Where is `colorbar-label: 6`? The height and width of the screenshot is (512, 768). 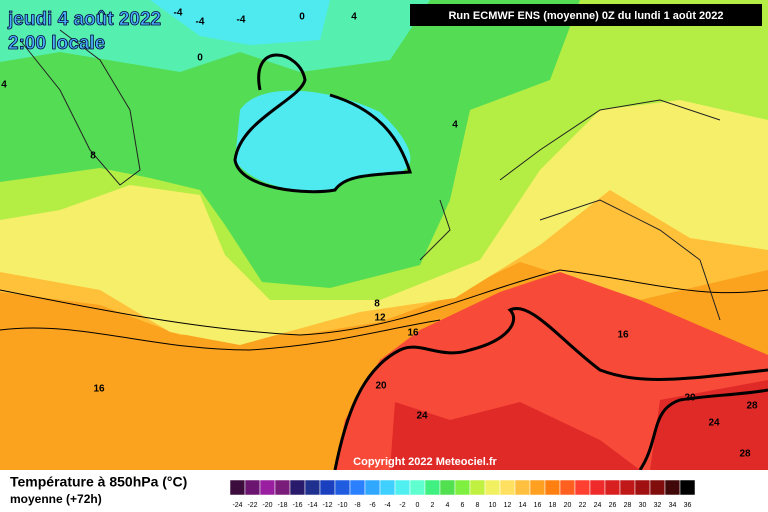 colorbar-label: 6 is located at coordinates (463, 505).